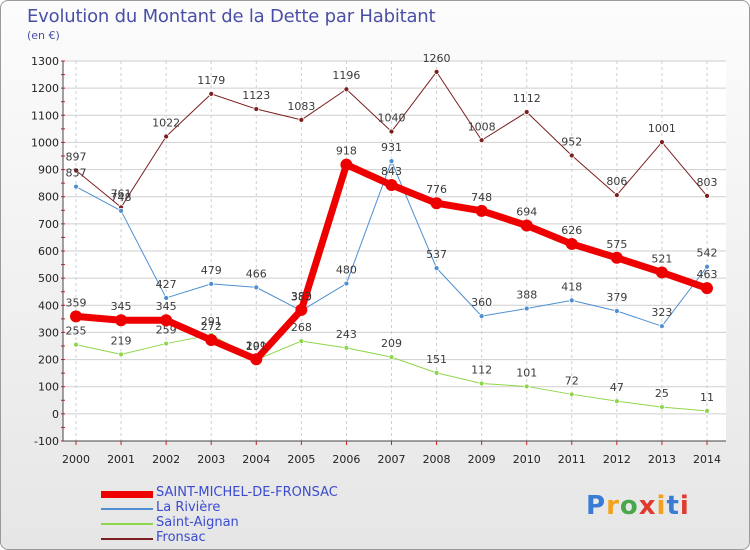  I want to click on y-tick-label: 700, so click(48, 224).